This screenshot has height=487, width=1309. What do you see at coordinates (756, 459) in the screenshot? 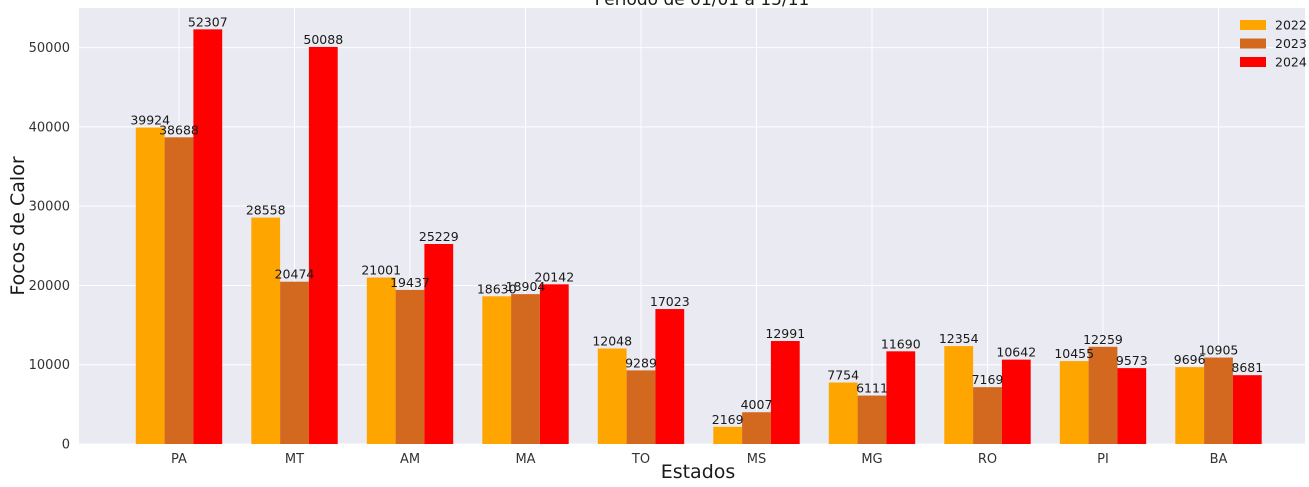
I see `x-tick-label: MS` at bounding box center [756, 459].